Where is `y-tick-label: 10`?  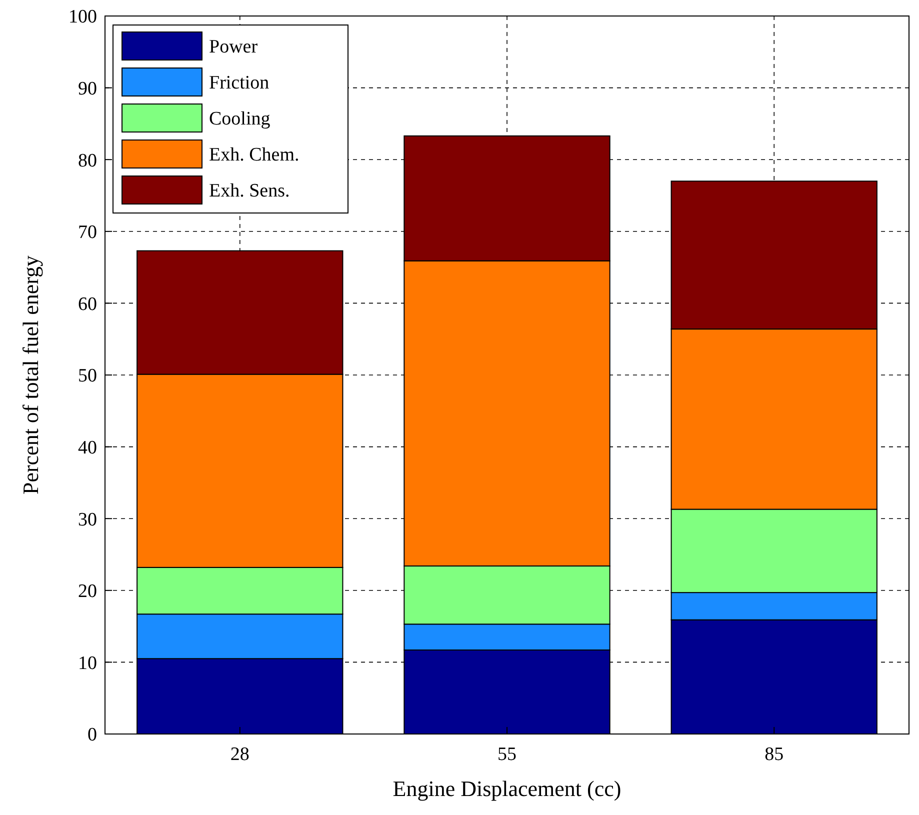 y-tick-label: 10 is located at coordinates (87, 663).